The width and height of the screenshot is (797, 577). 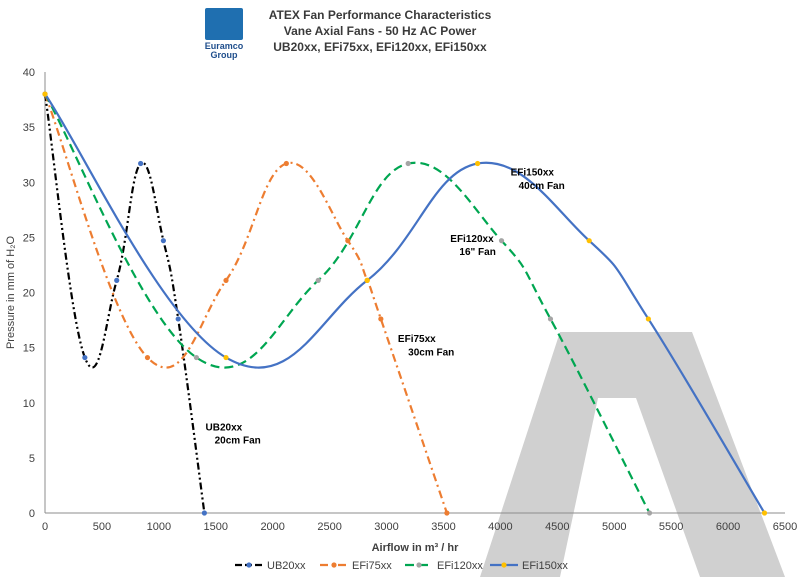 I want to click on x-tick-label: 5000, so click(x=614, y=527).